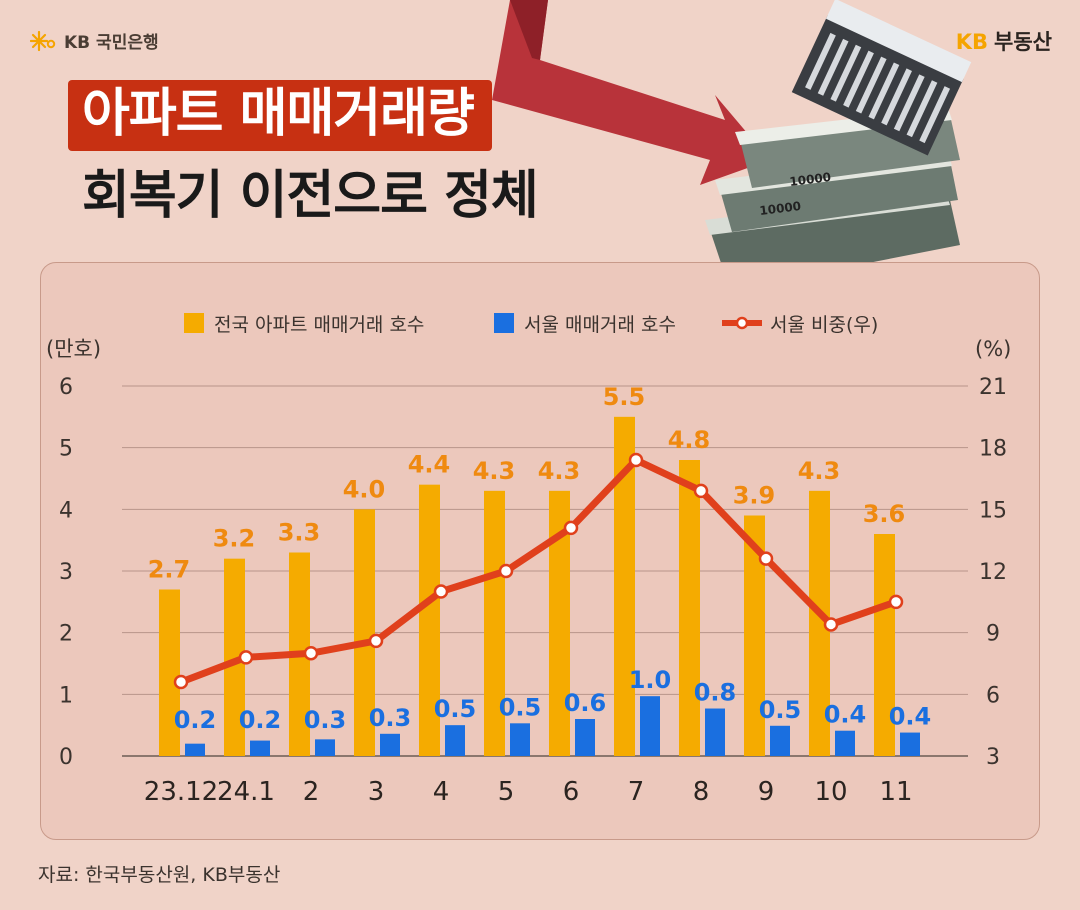 This screenshot has width=1080, height=910. I want to click on y-right-tick-label: 3, so click(993, 757).